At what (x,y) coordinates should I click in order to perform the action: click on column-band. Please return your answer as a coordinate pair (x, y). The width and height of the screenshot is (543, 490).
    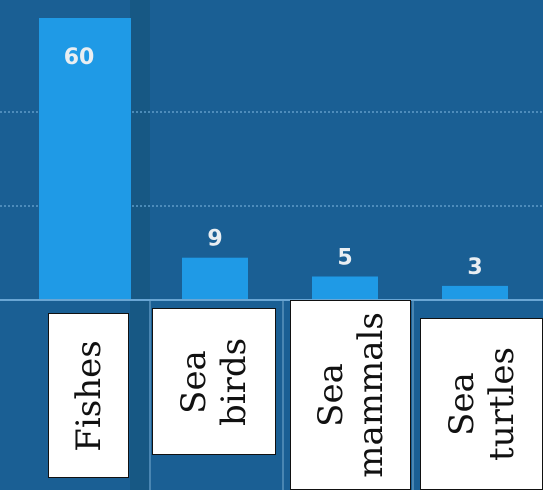
    Looking at the image, I should click on (140, 245).